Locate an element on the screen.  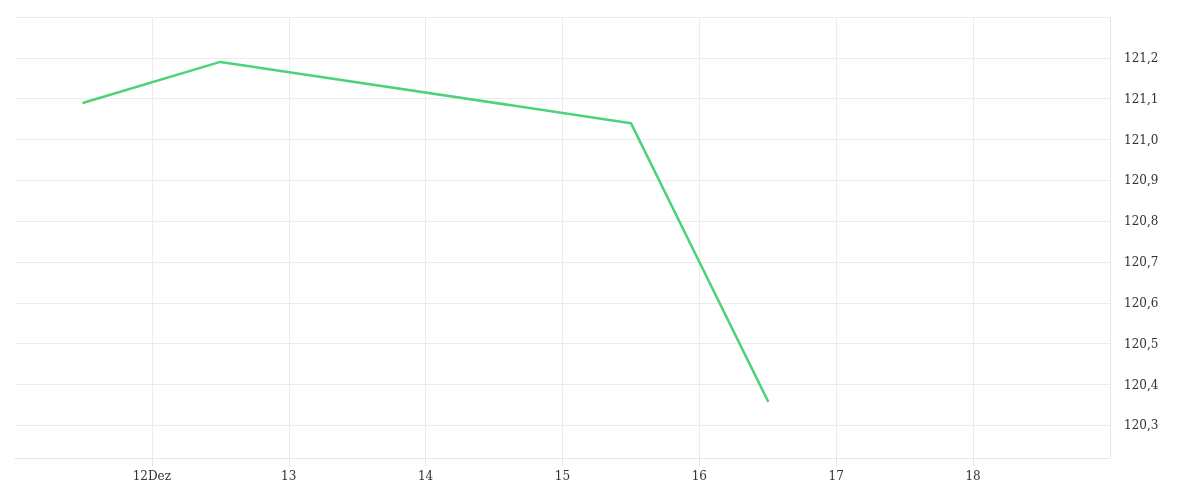
y-tick-label: 121,0 is located at coordinates (1141, 139).